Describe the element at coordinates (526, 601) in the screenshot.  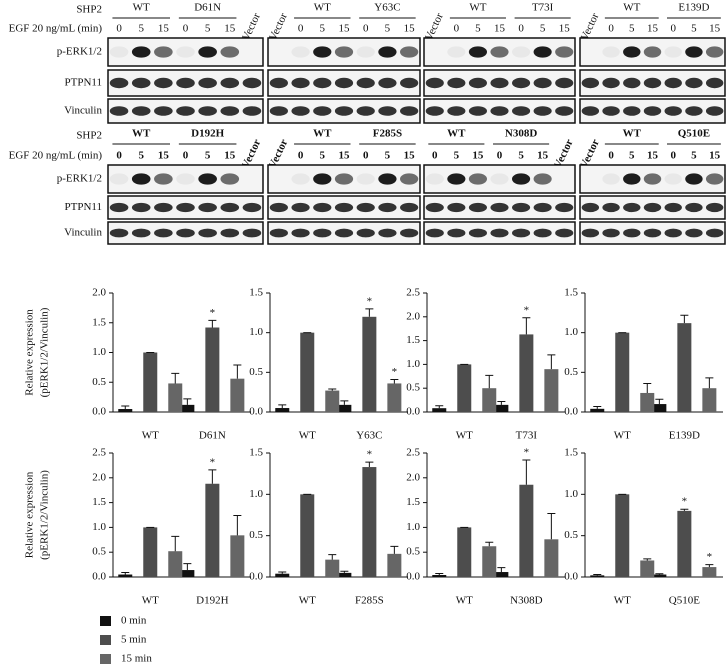
I see `x-tick-label: N308D` at that location.